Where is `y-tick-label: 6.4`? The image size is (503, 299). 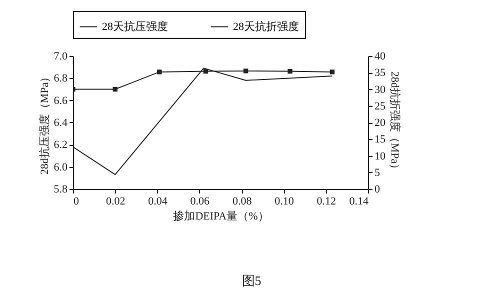 y-tick-label: 6.4 is located at coordinates (61, 123).